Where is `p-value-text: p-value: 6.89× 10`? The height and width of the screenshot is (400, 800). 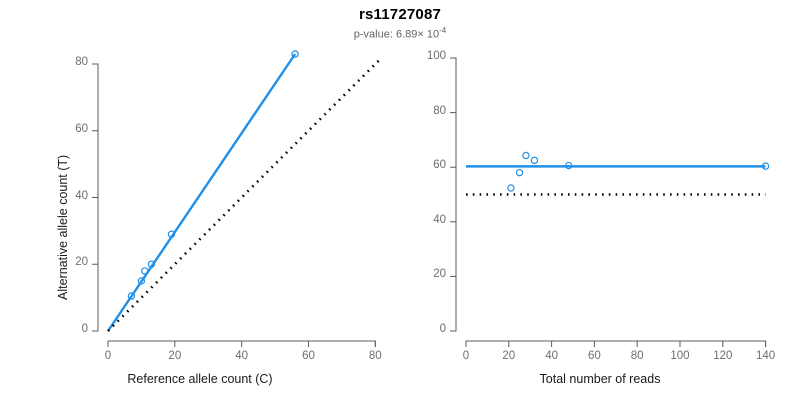 p-value-text: p-value: 6.89× 10 is located at coordinates (396, 34).